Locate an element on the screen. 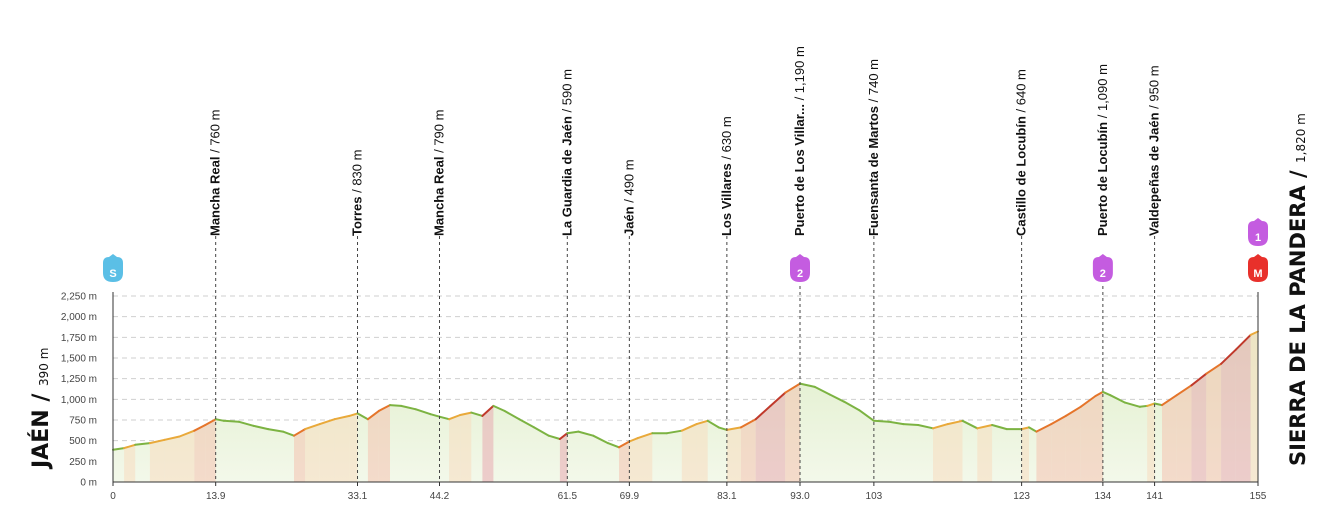  waypoint-altitude: 640 m is located at coordinates (1021, 87).